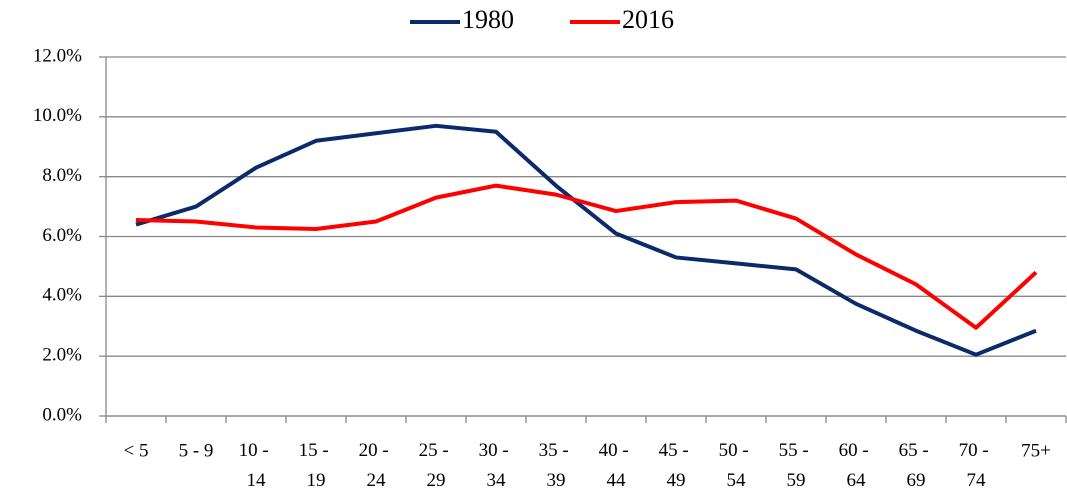 This screenshot has height=493, width=1067. Describe the element at coordinates (497, 480) in the screenshot. I see `x-tick-label-line: 34` at that location.